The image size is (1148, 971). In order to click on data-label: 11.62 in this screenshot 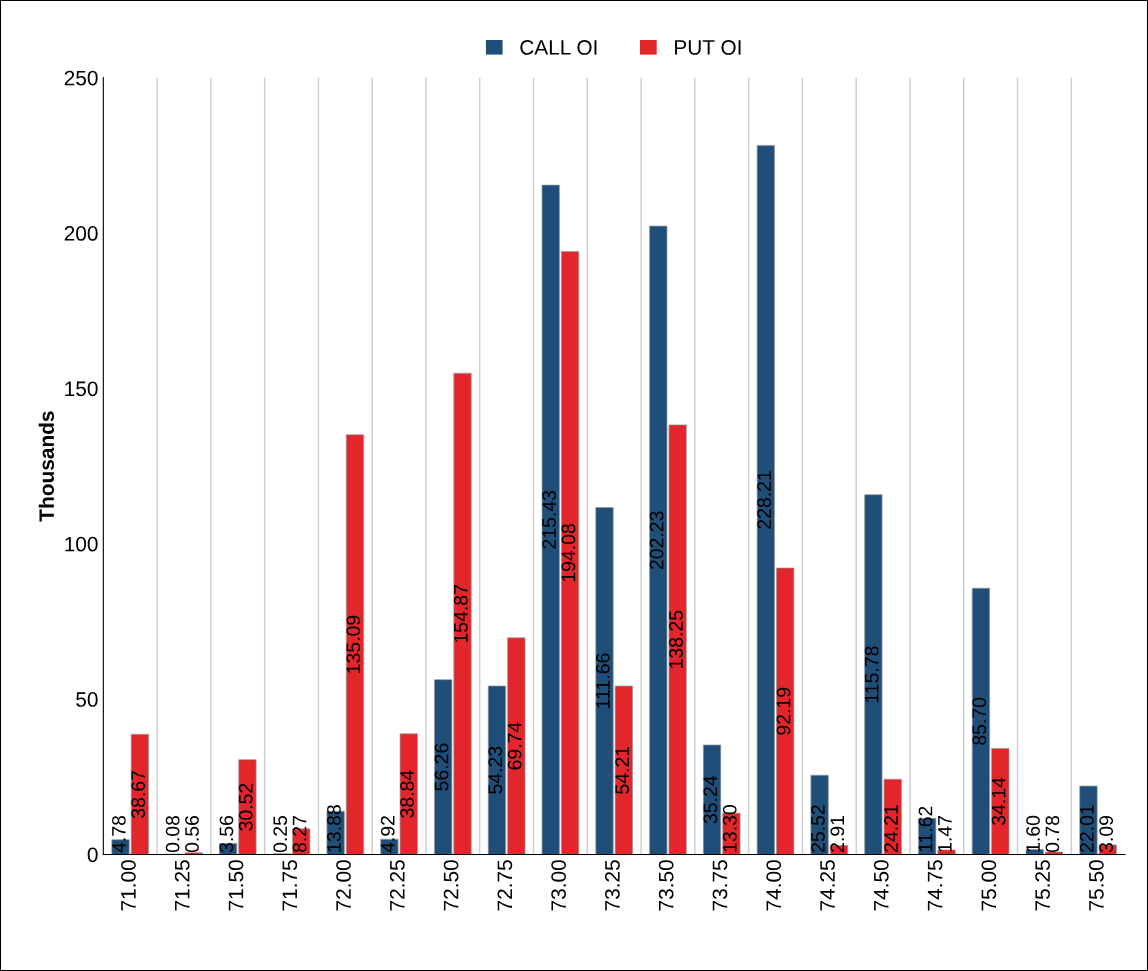, I will do `click(925, 829)`.